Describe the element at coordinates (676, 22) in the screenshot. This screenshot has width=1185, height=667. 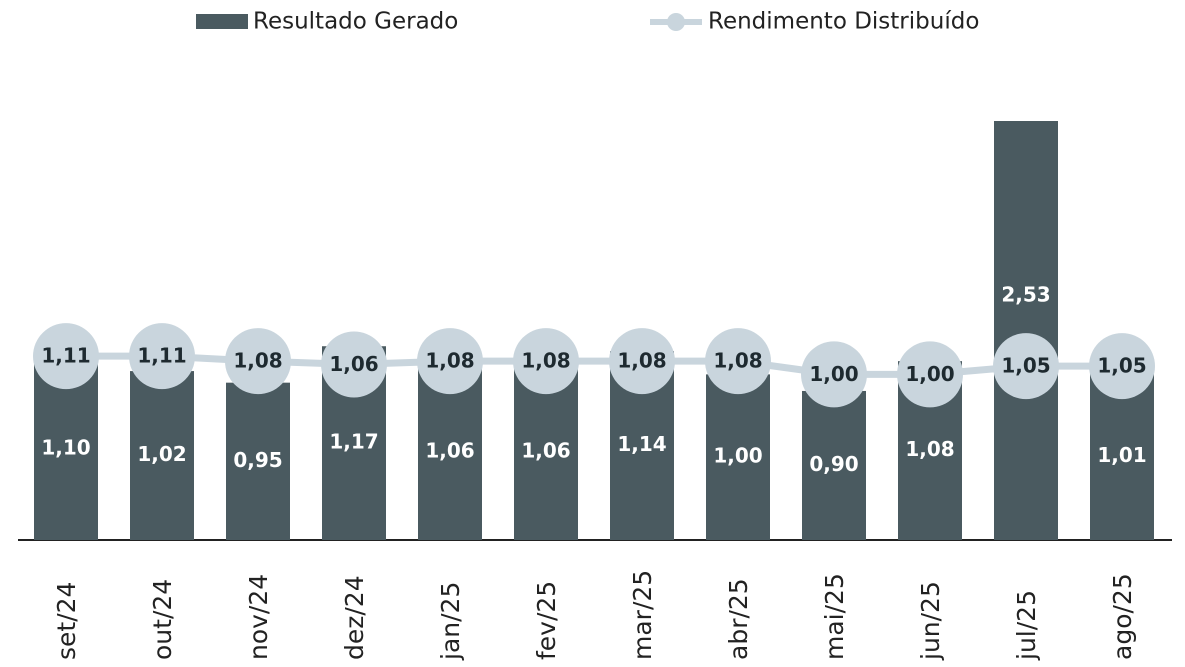
I see `legend-swatch-marker` at that location.